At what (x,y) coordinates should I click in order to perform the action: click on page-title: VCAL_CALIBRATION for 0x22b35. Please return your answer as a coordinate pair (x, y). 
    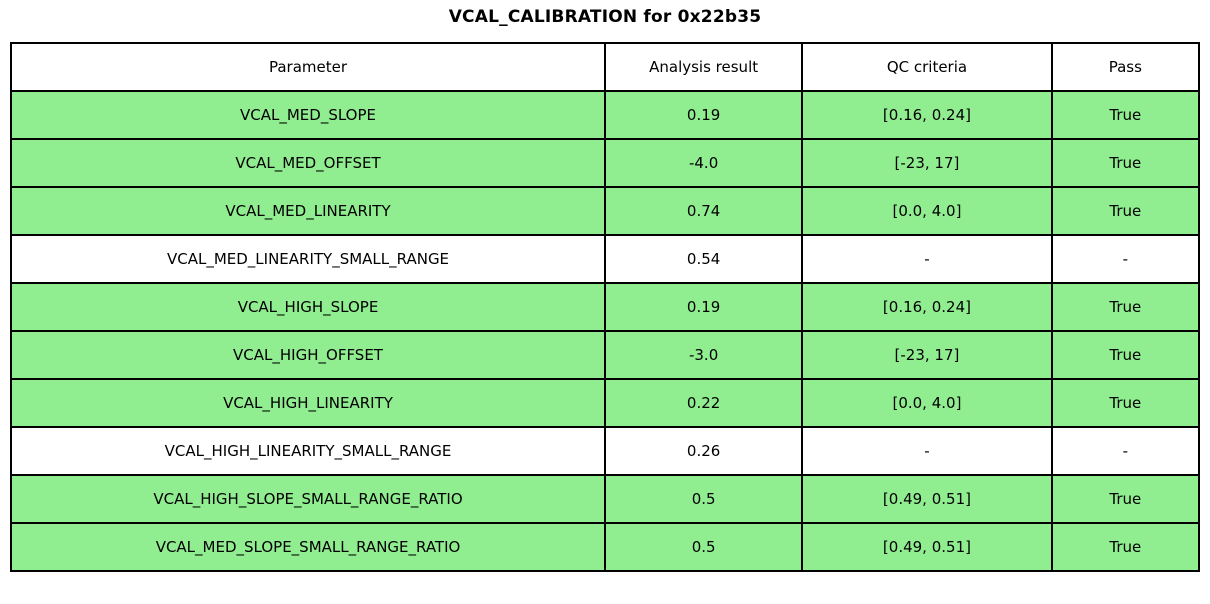
    Looking at the image, I should click on (605, 17).